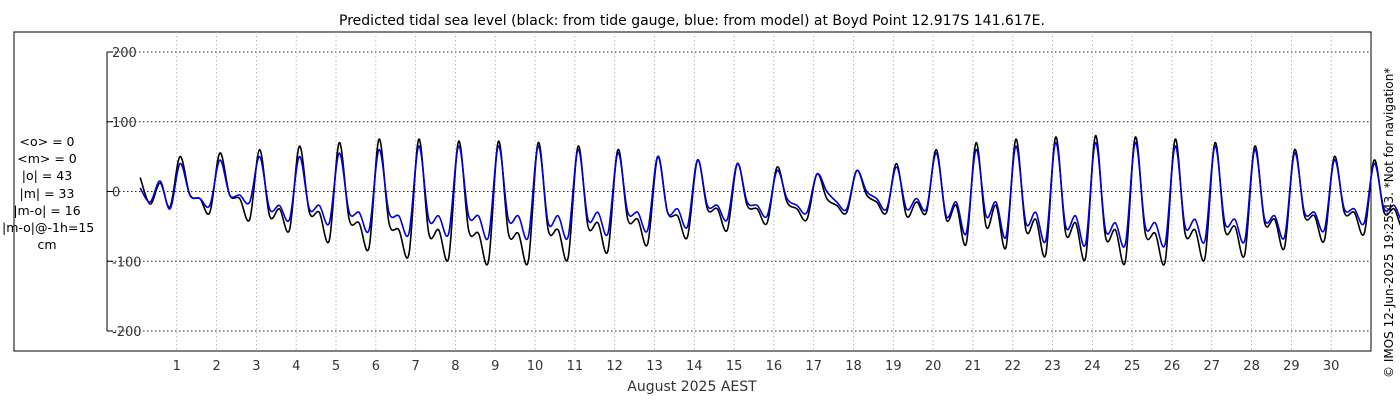 The width and height of the screenshot is (1400, 400). What do you see at coordinates (47, 210) in the screenshot?
I see `stat-abs-diff: |m-o| = 16` at bounding box center [47, 210].